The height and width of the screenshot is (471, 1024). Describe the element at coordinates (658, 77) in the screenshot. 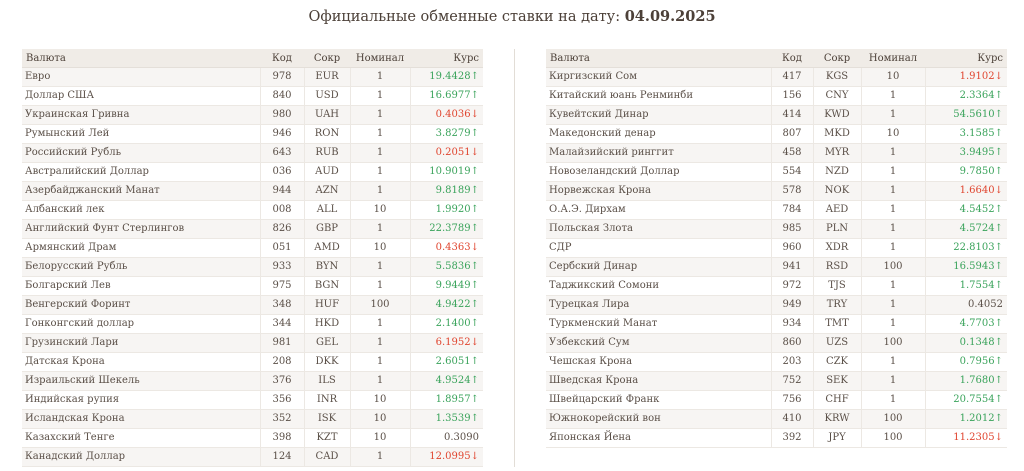

I see `currency-name: Киргизский Сом` at that location.